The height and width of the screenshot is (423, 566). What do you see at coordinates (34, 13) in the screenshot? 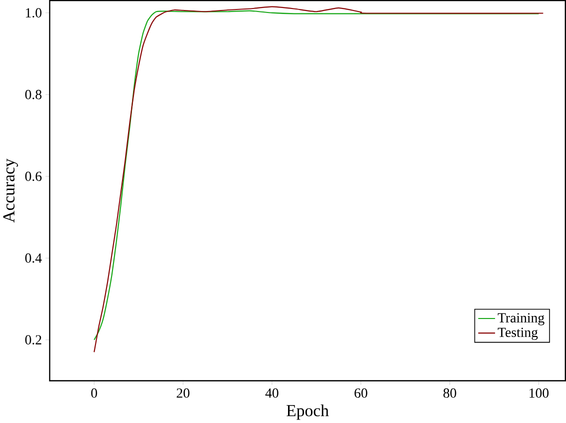
I see `y-tick-label: 1.0` at bounding box center [34, 13].